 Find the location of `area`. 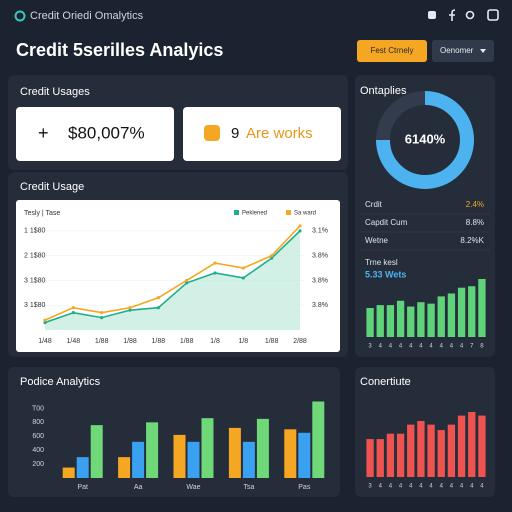

area is located at coordinates (172, 280).